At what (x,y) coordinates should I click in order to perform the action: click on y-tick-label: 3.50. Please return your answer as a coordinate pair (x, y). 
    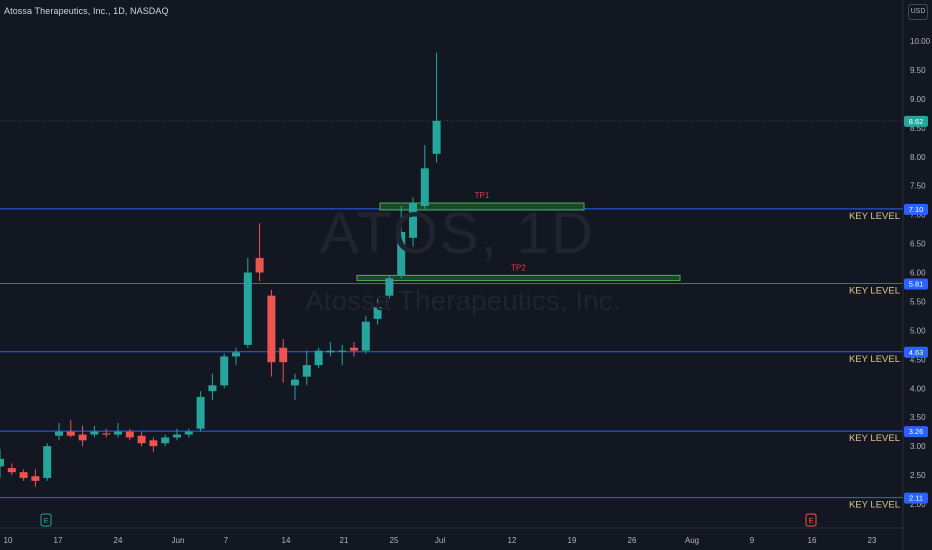
    Looking at the image, I should click on (918, 417).